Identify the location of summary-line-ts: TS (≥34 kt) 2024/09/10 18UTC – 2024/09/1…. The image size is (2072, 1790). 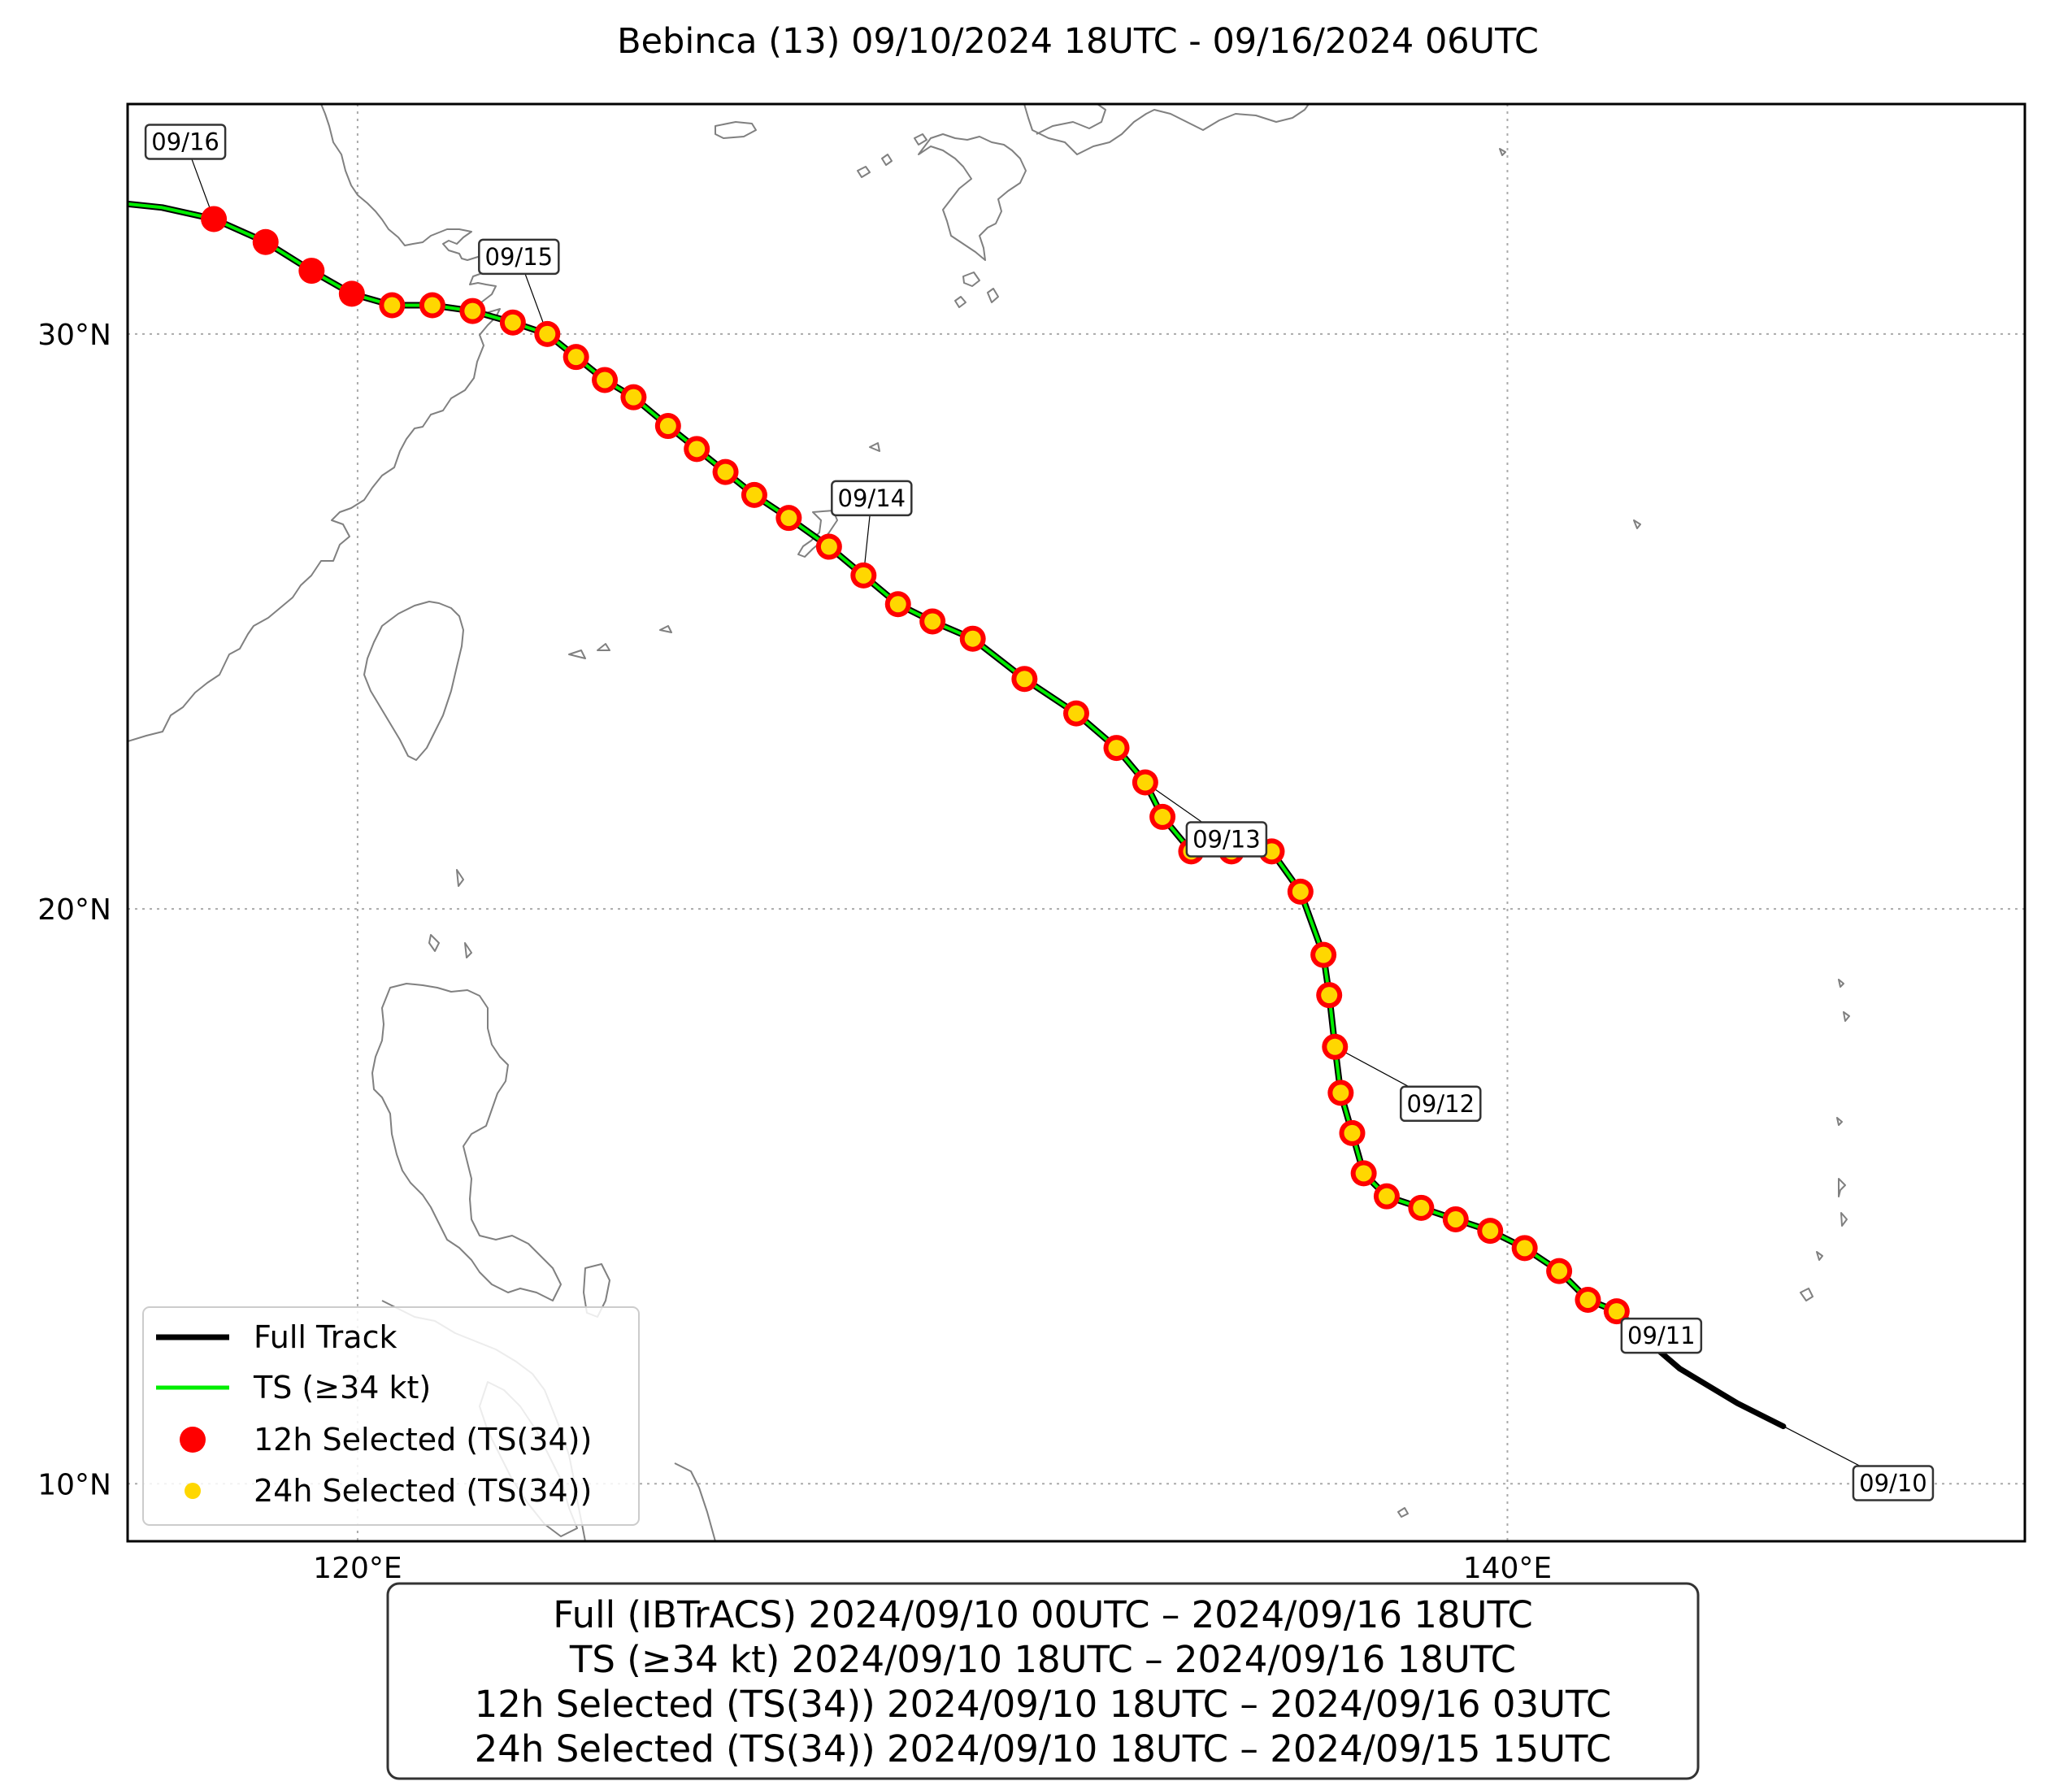
(1042, 1659).